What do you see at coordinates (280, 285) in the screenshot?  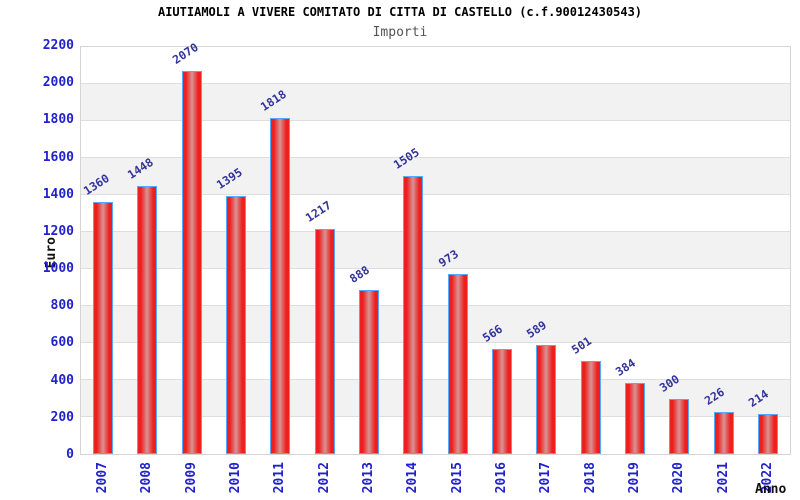 I see `bar-2011` at bounding box center [280, 285].